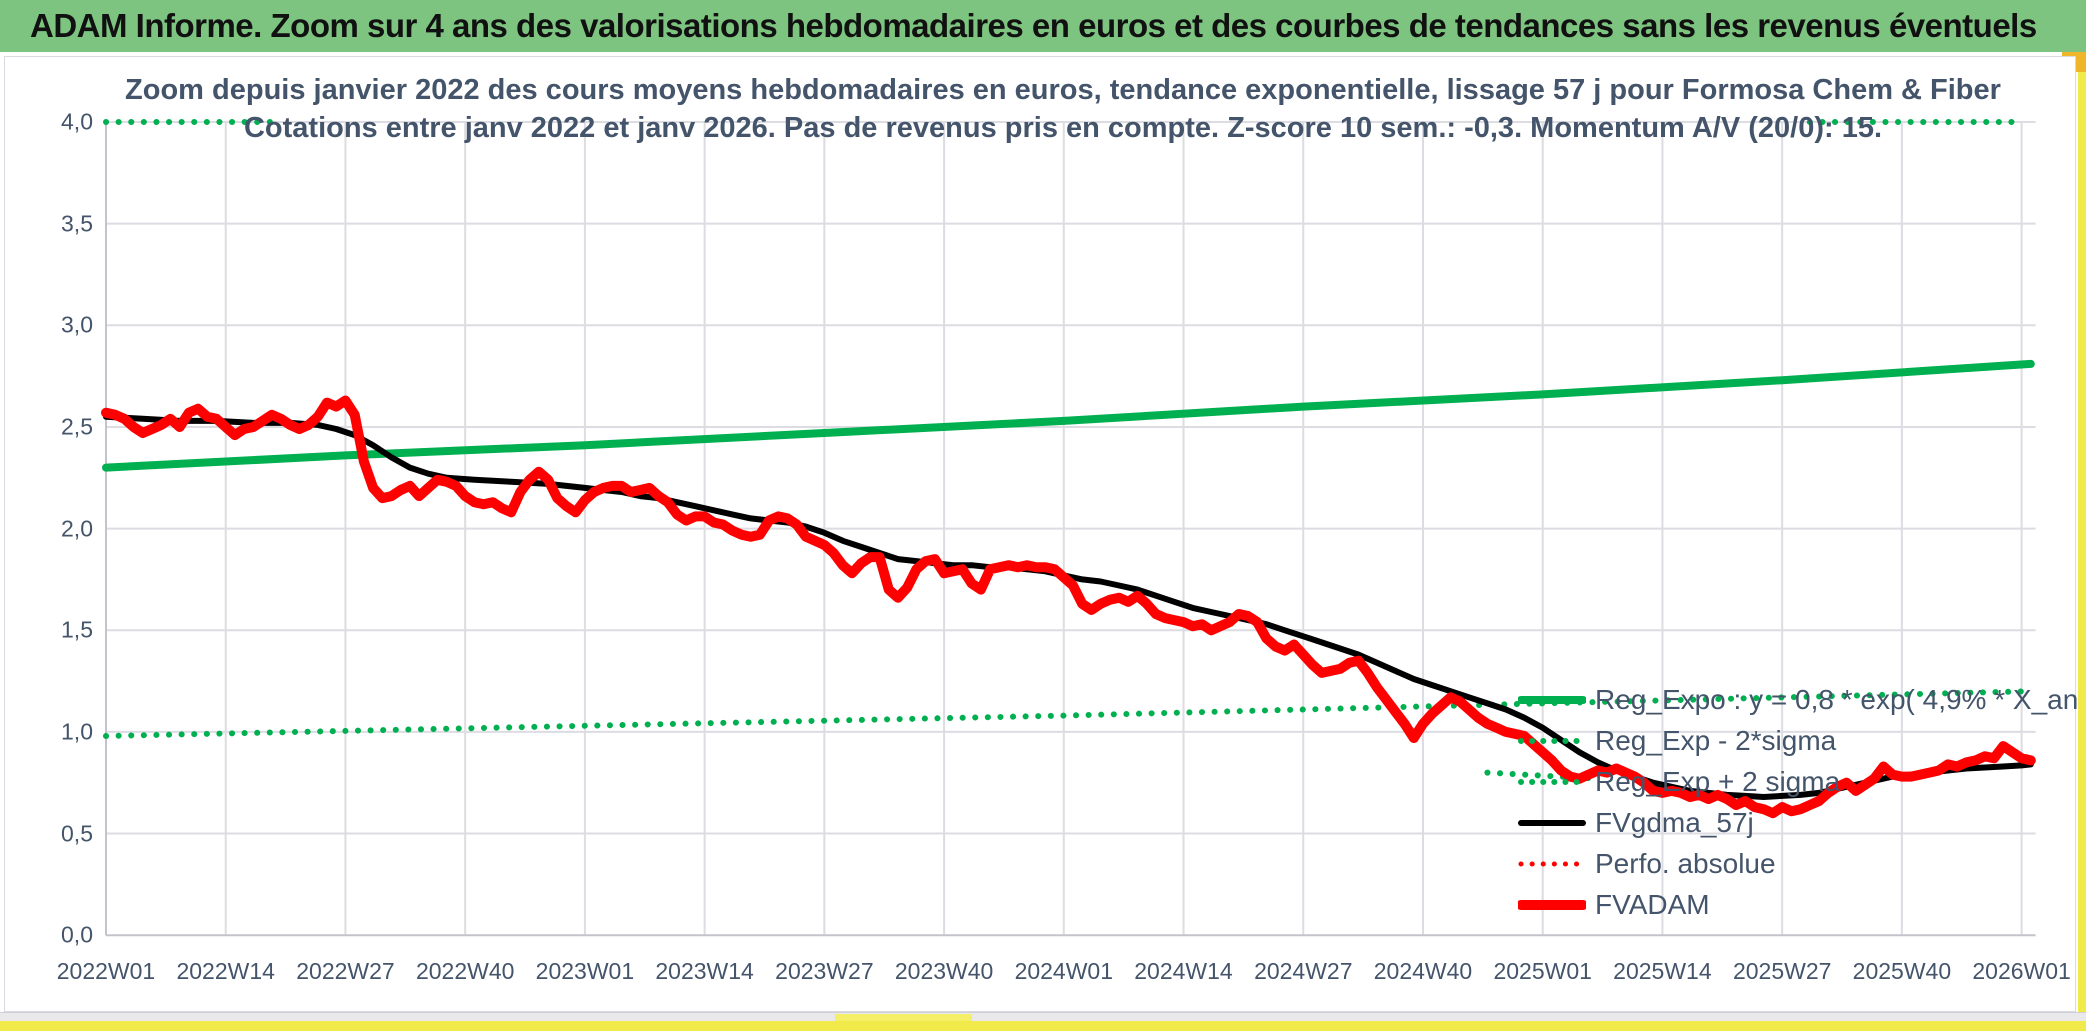  I want to click on legend-label: Perfo. absolue, so click(1685, 863).